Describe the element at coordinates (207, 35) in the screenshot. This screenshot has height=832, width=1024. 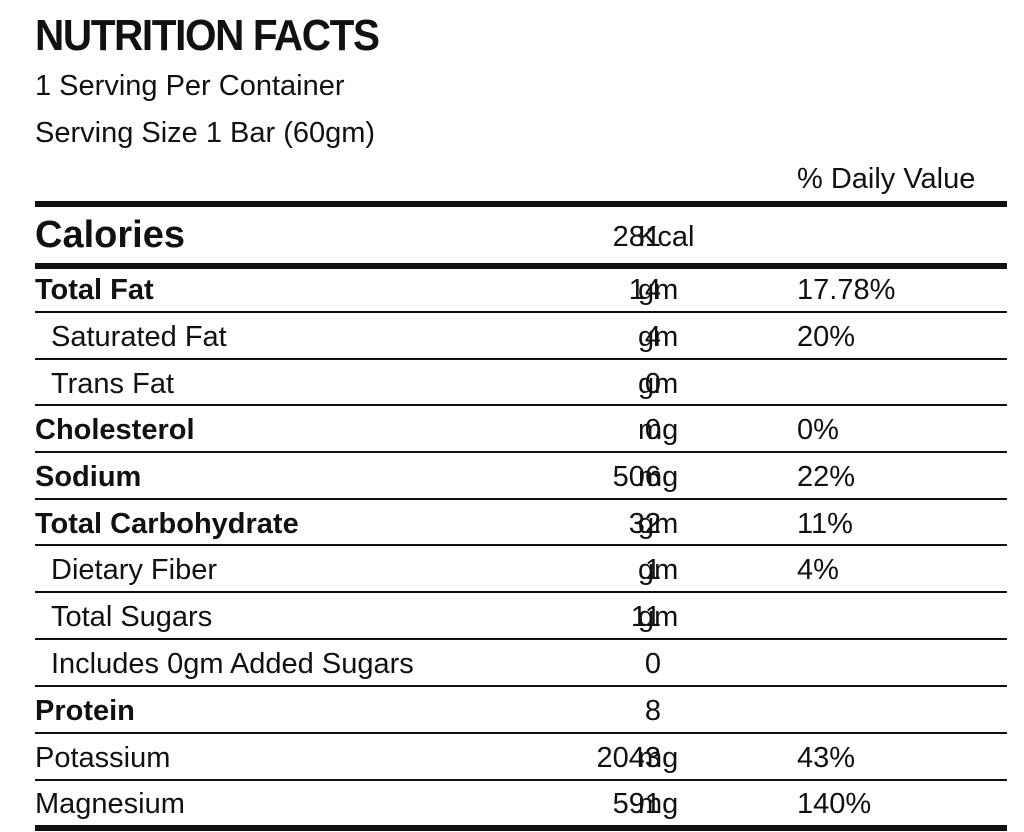
I see `label-title: NUTRITION FACTS` at that location.